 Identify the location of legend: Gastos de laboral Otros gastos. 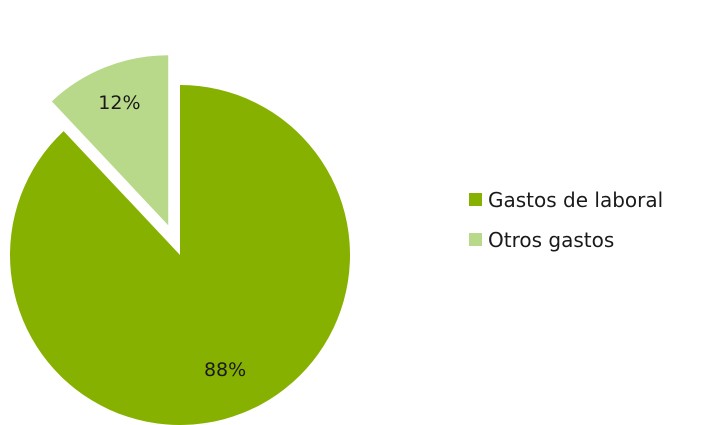
(566, 220).